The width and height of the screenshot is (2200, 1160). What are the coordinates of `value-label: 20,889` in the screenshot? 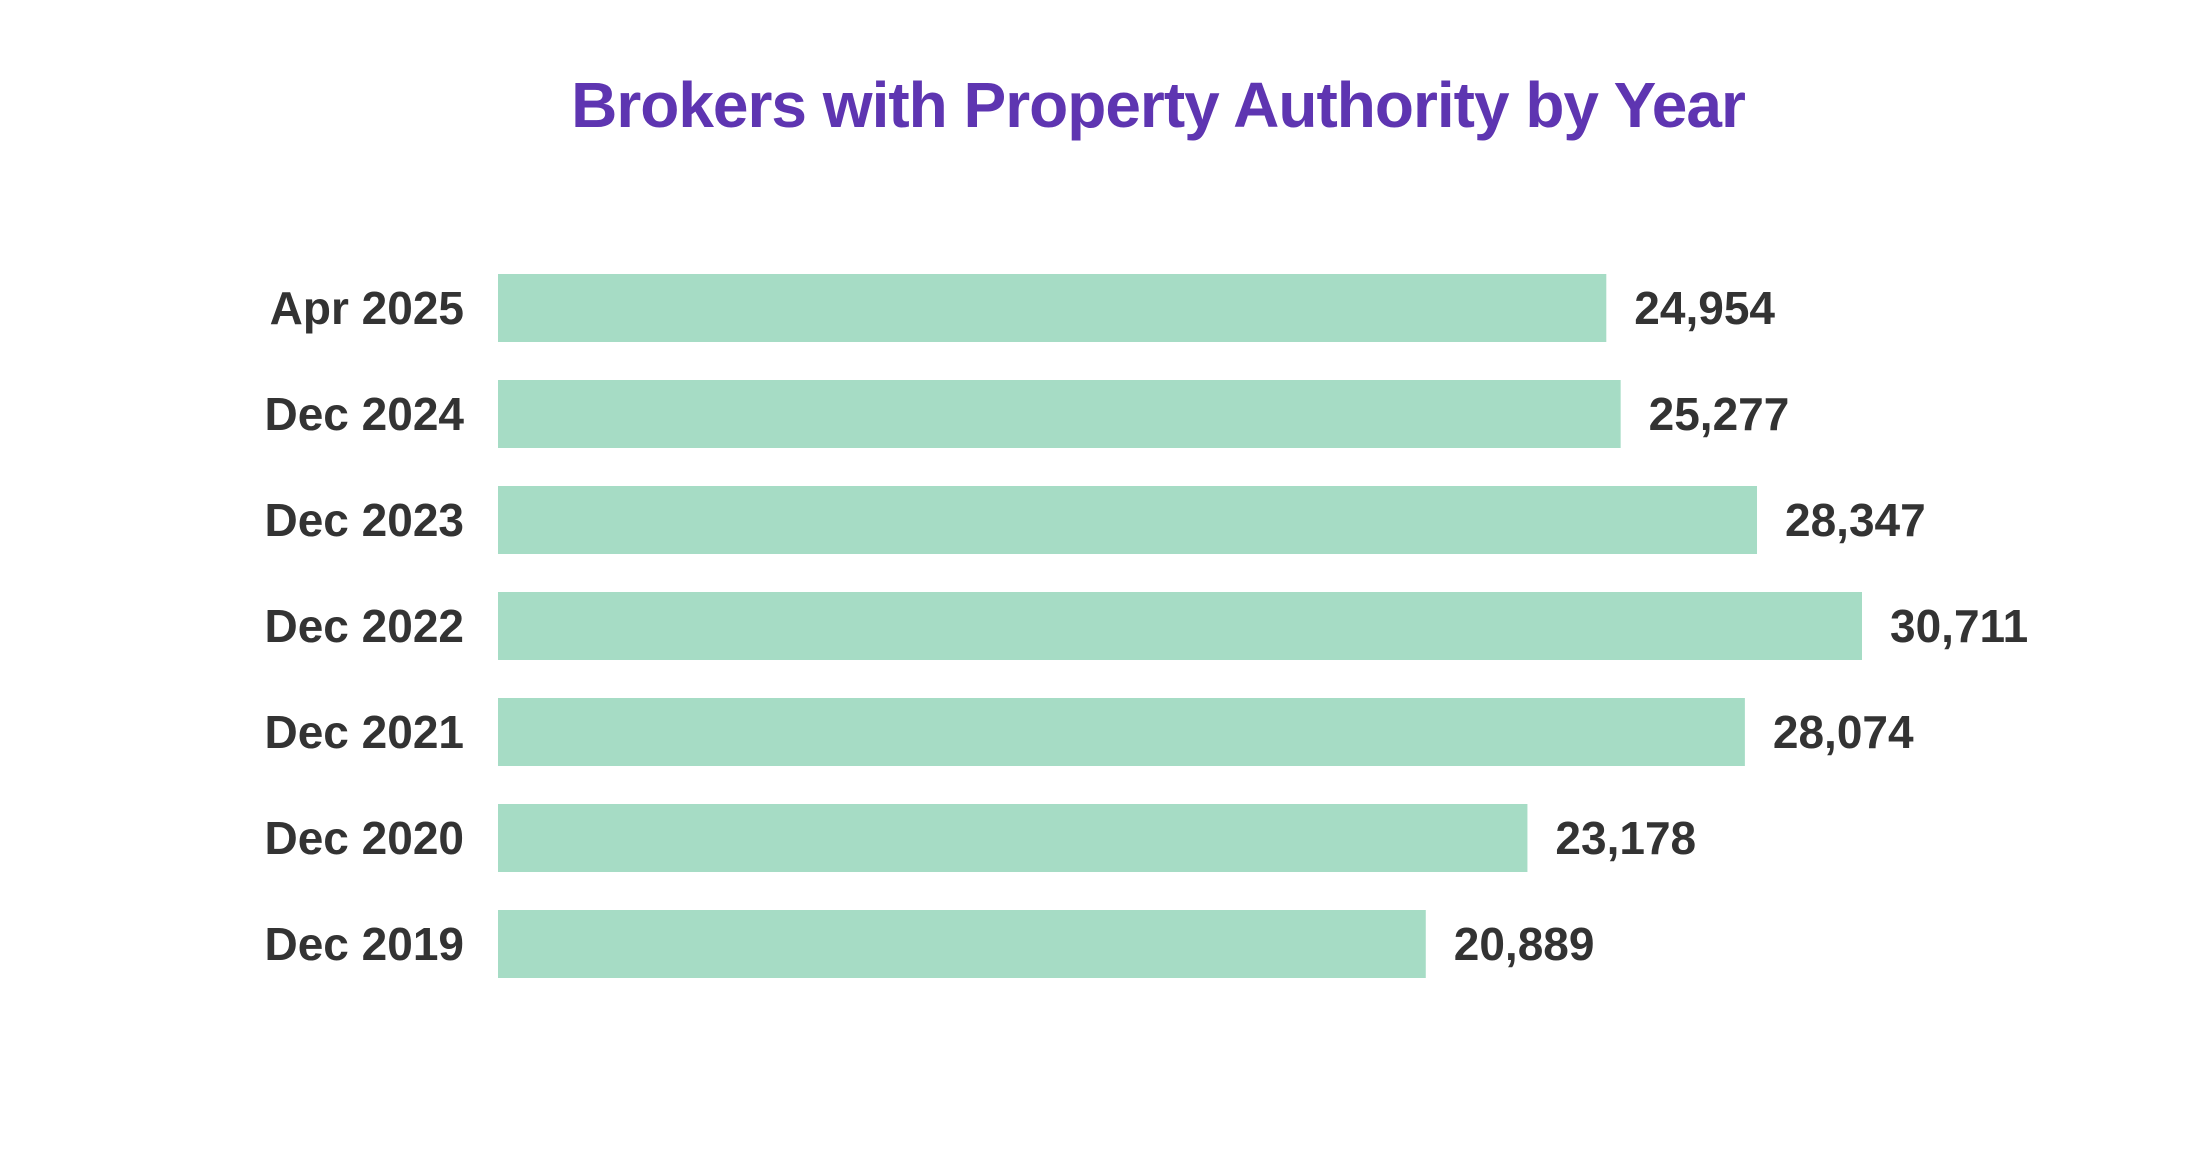 It's located at (1524, 944).